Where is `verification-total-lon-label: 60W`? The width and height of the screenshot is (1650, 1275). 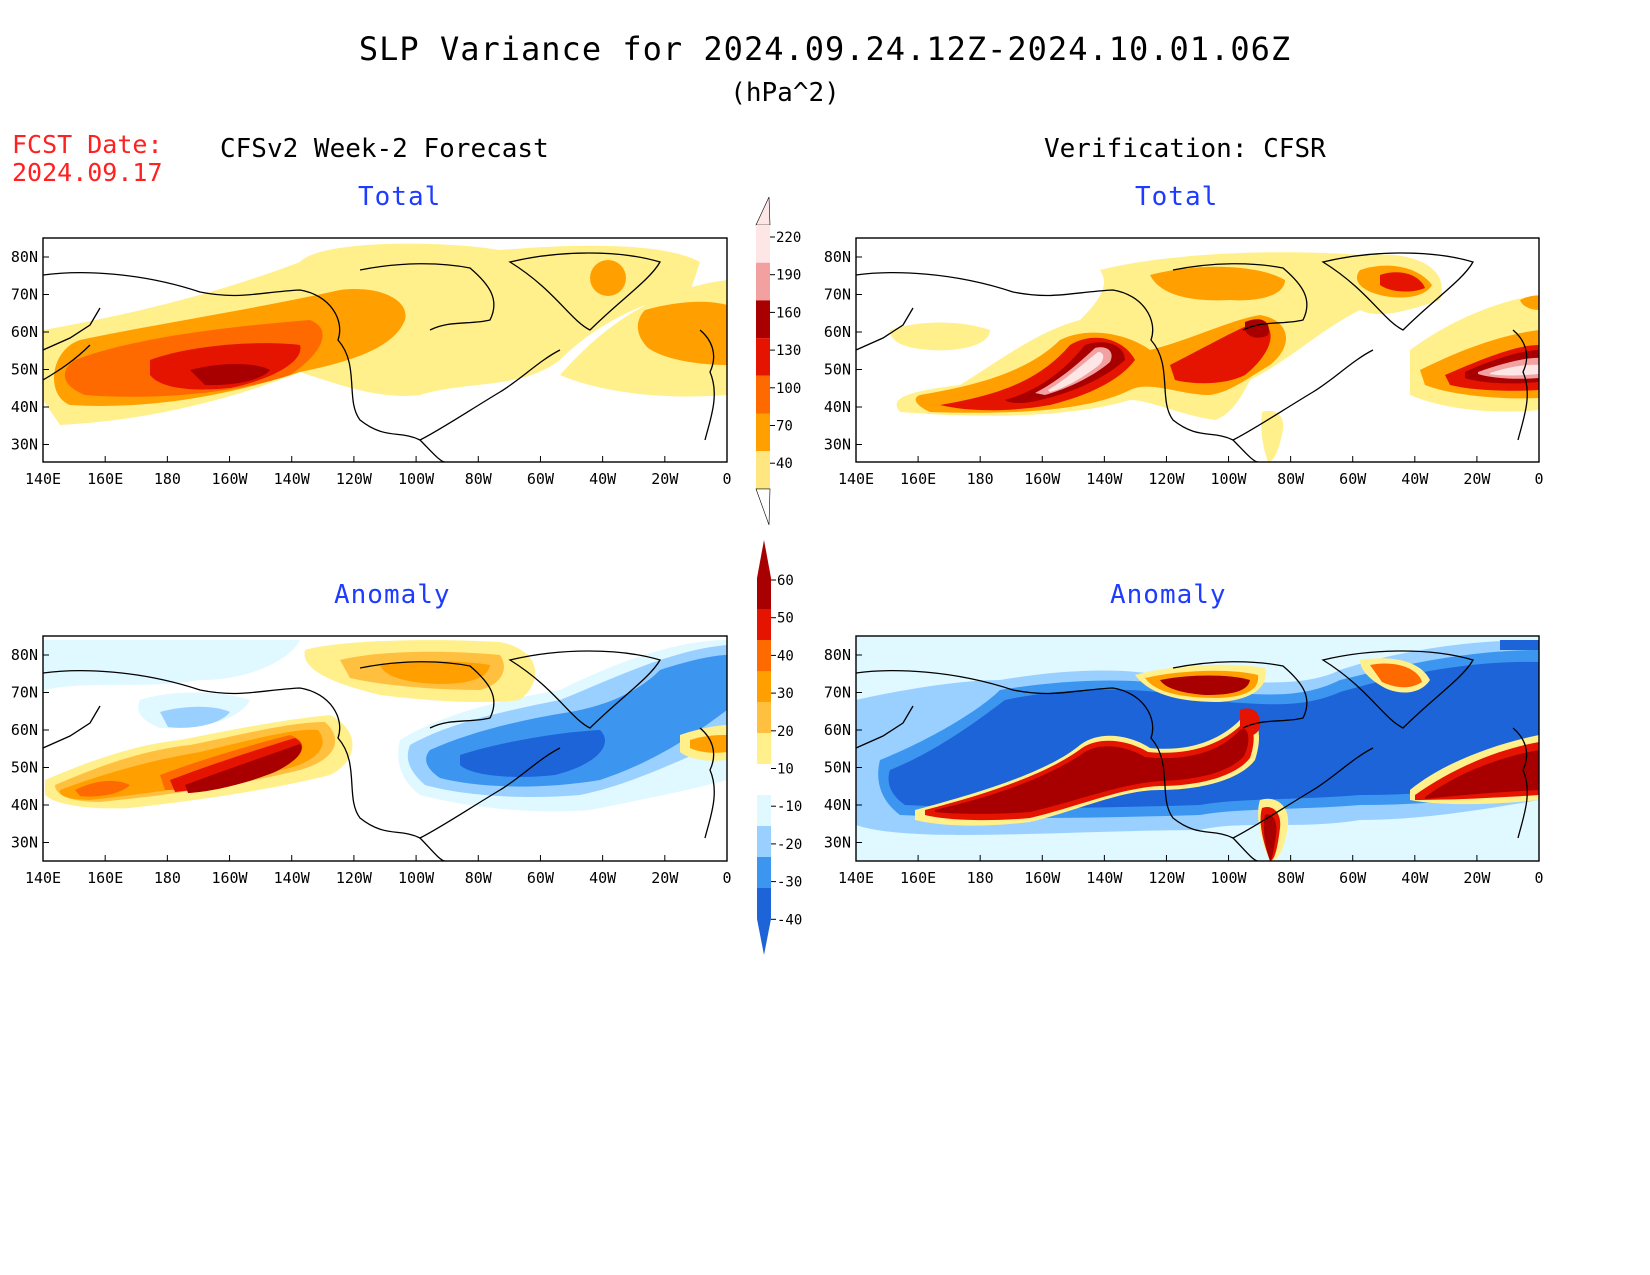
verification-total-lon-label: 60W is located at coordinates (1353, 479).